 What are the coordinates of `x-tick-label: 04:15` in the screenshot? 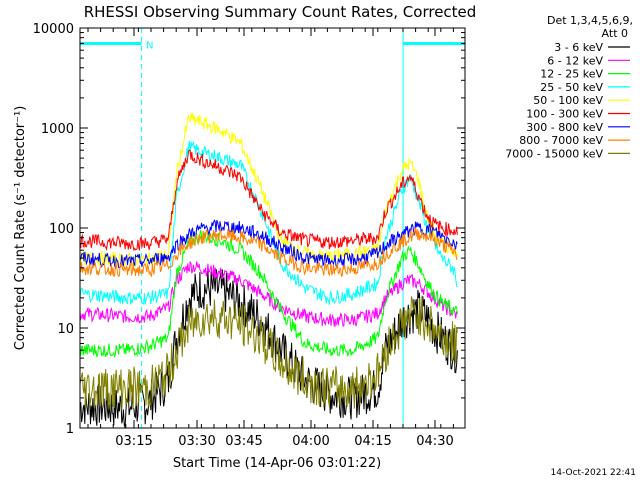 It's located at (372, 441).